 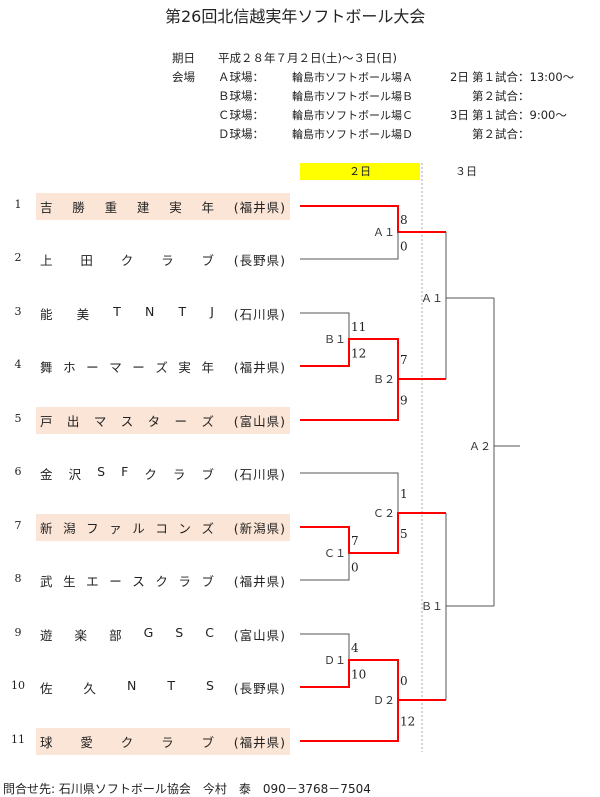 I want to click on schedule-day: 3日, so click(x=459, y=115).